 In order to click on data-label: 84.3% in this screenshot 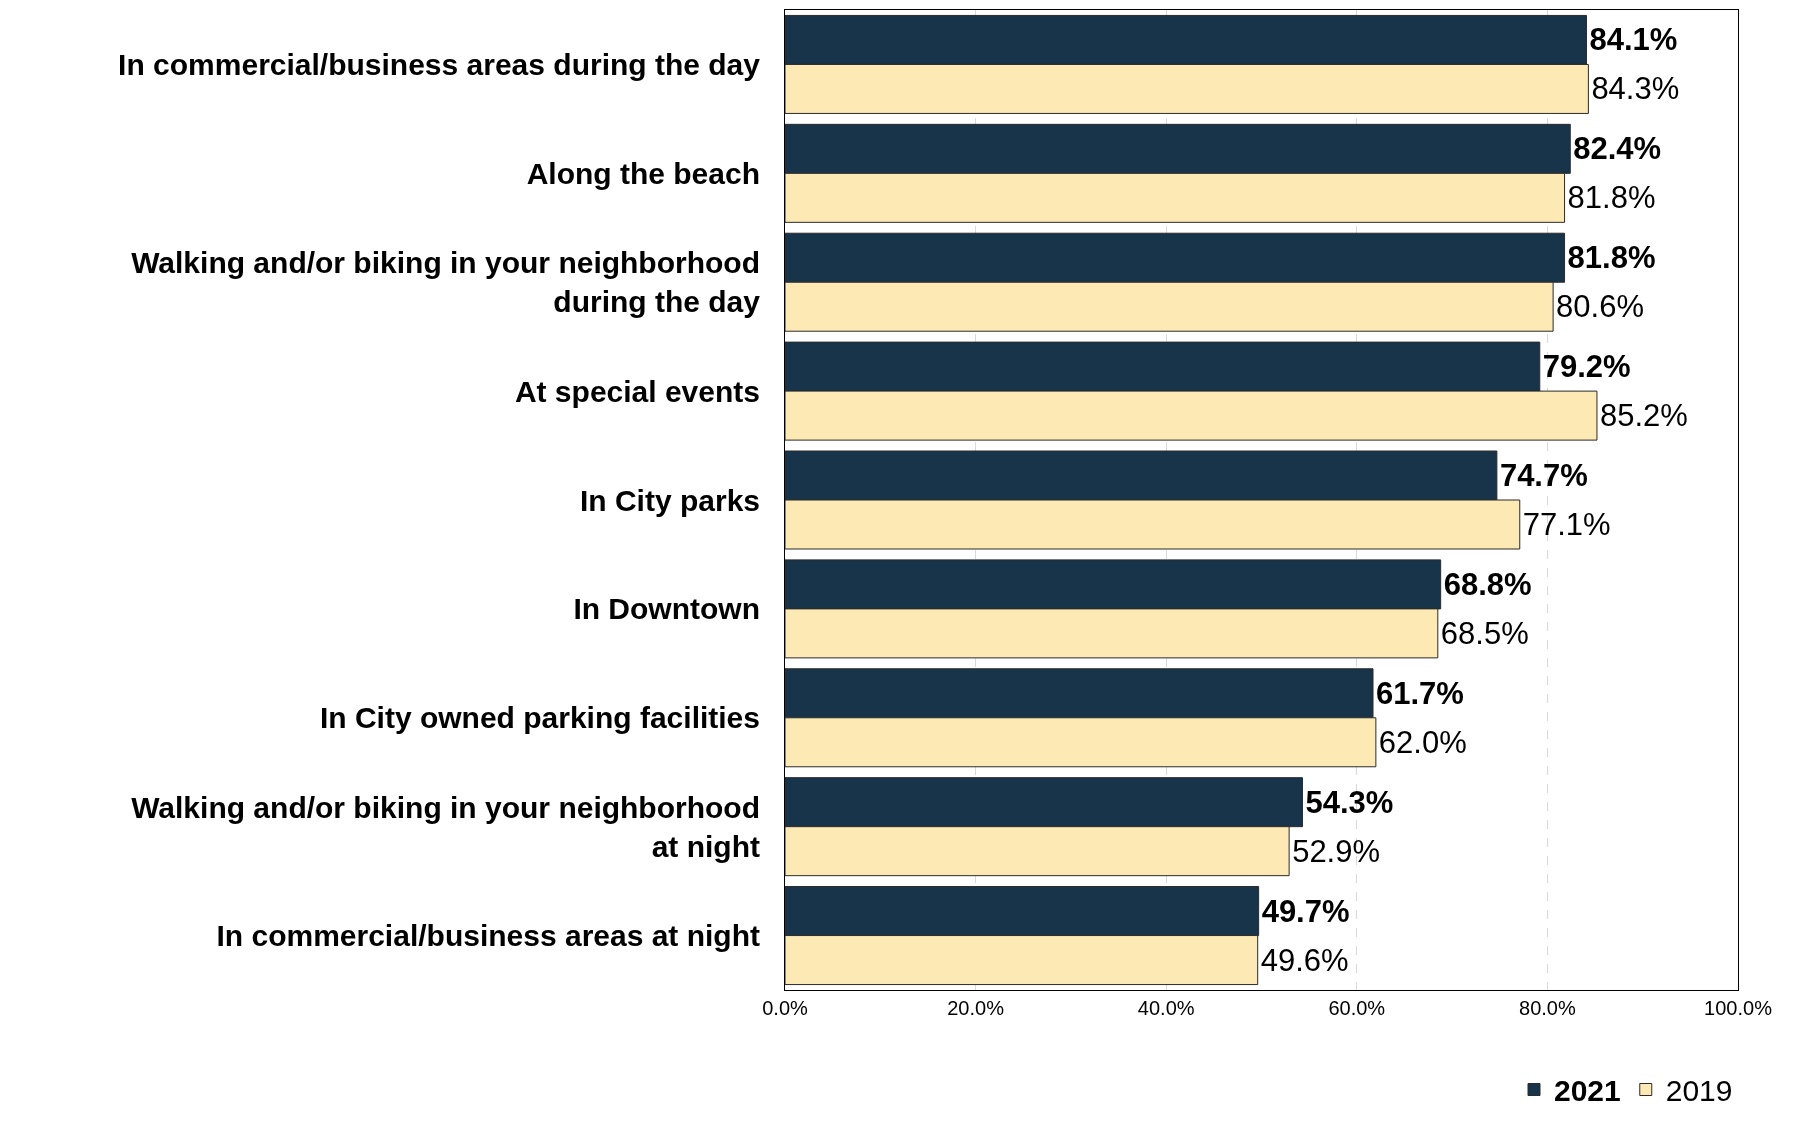, I will do `click(1635, 89)`.